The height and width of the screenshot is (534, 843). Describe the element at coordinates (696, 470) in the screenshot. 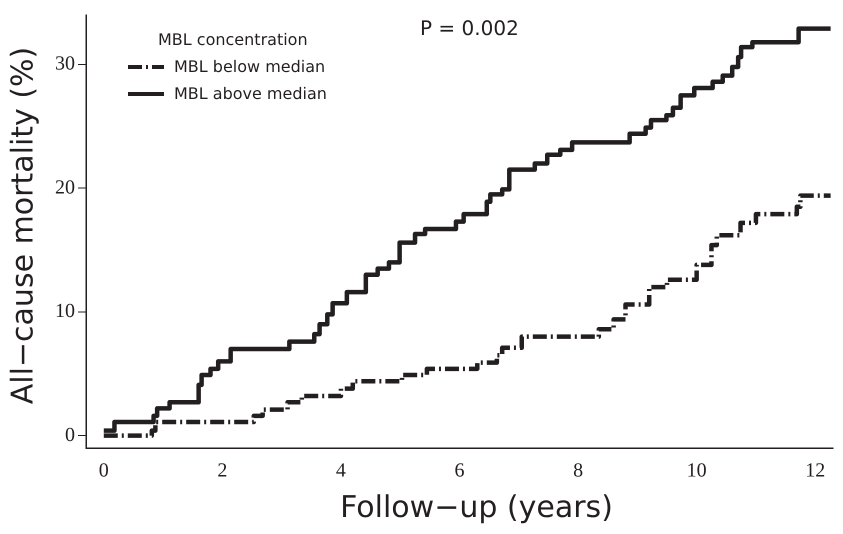

I see `x-tick-label: 10` at that location.